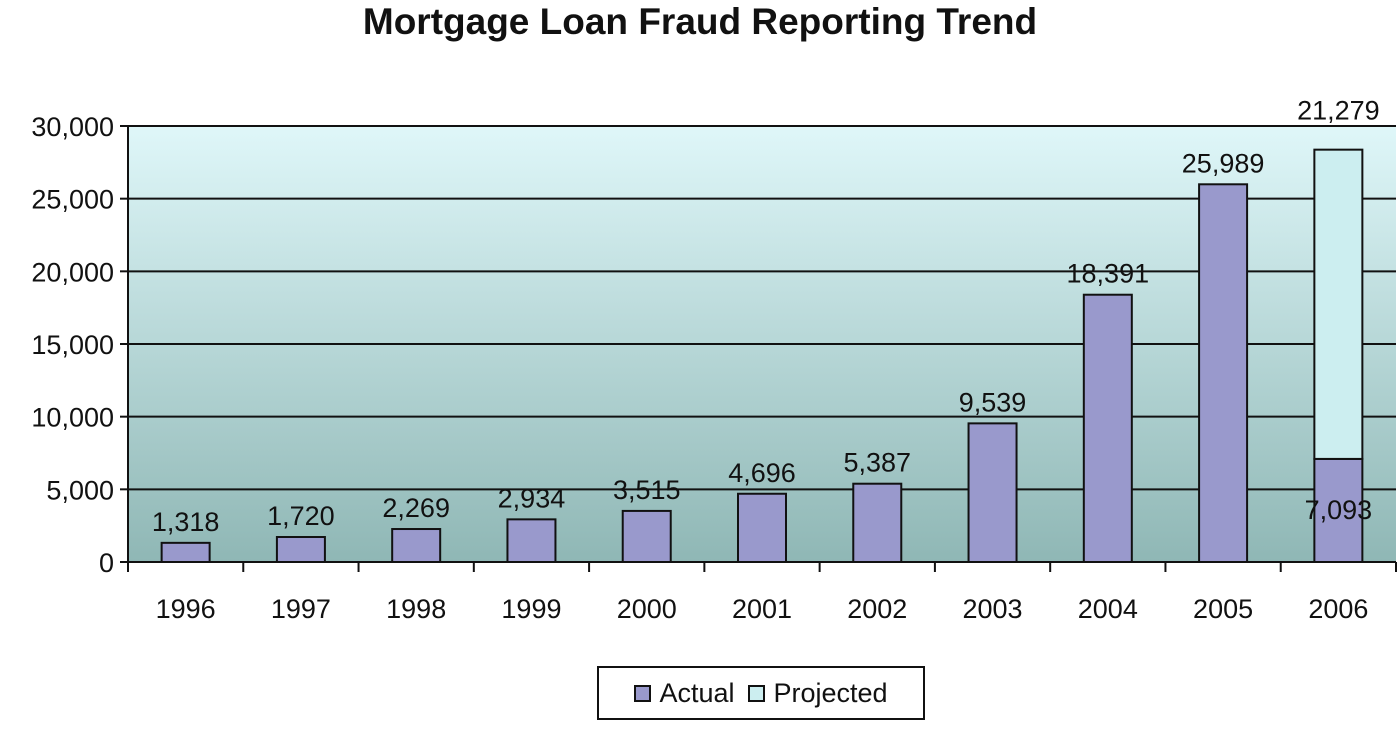 The image size is (1400, 731). I want to click on x-tick-label: 1996, so click(186, 609).